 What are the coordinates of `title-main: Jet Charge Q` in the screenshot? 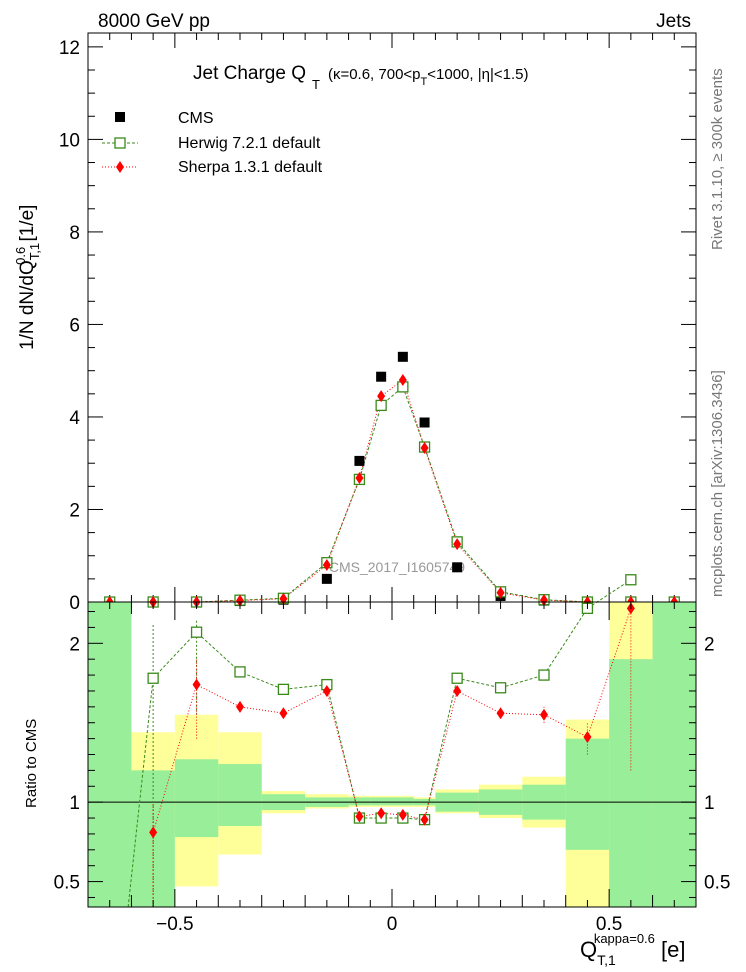 It's located at (249, 73).